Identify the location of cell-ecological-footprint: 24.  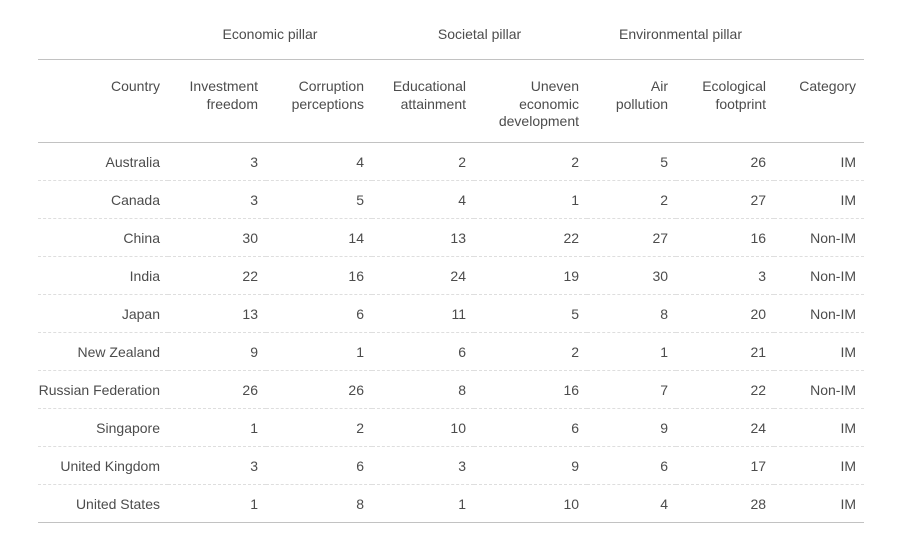
(725, 427).